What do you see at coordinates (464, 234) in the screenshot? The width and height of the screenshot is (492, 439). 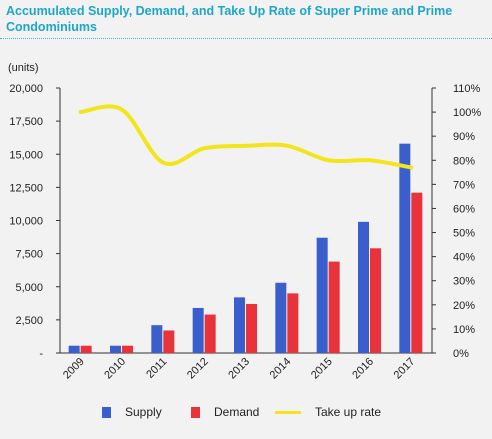 I see `y-right-tick-label: 50%` at bounding box center [464, 234].